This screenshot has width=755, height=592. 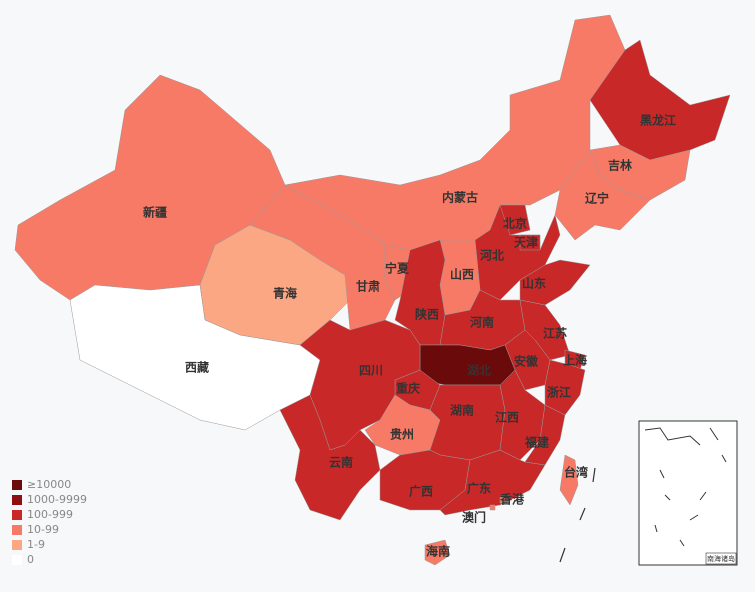 I want to click on province-label: 浙江, so click(x=559, y=392).